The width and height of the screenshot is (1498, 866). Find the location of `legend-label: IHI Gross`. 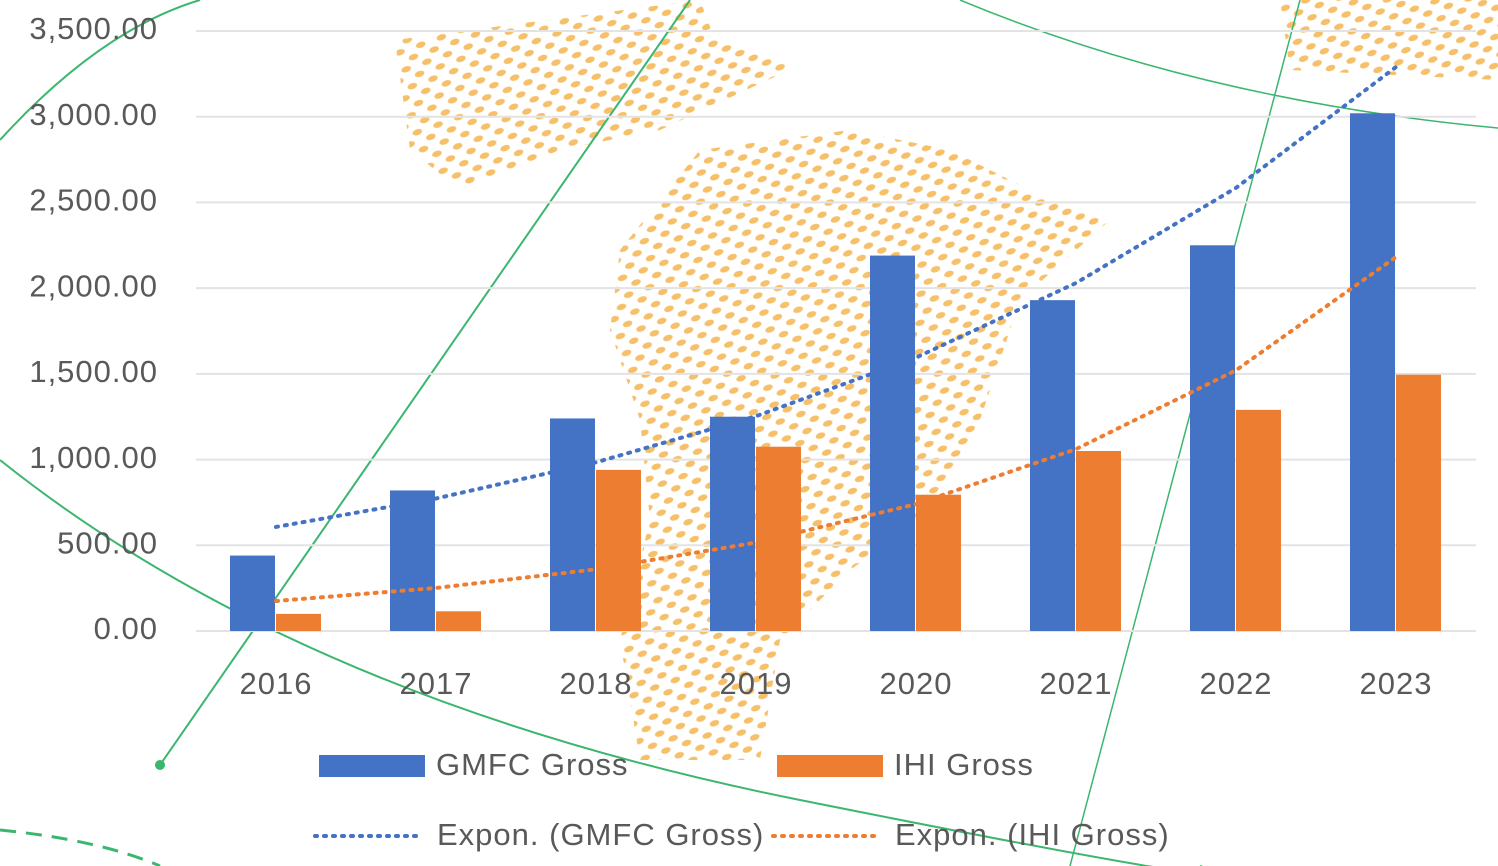

legend-label: IHI Gross is located at coordinates (964, 764).